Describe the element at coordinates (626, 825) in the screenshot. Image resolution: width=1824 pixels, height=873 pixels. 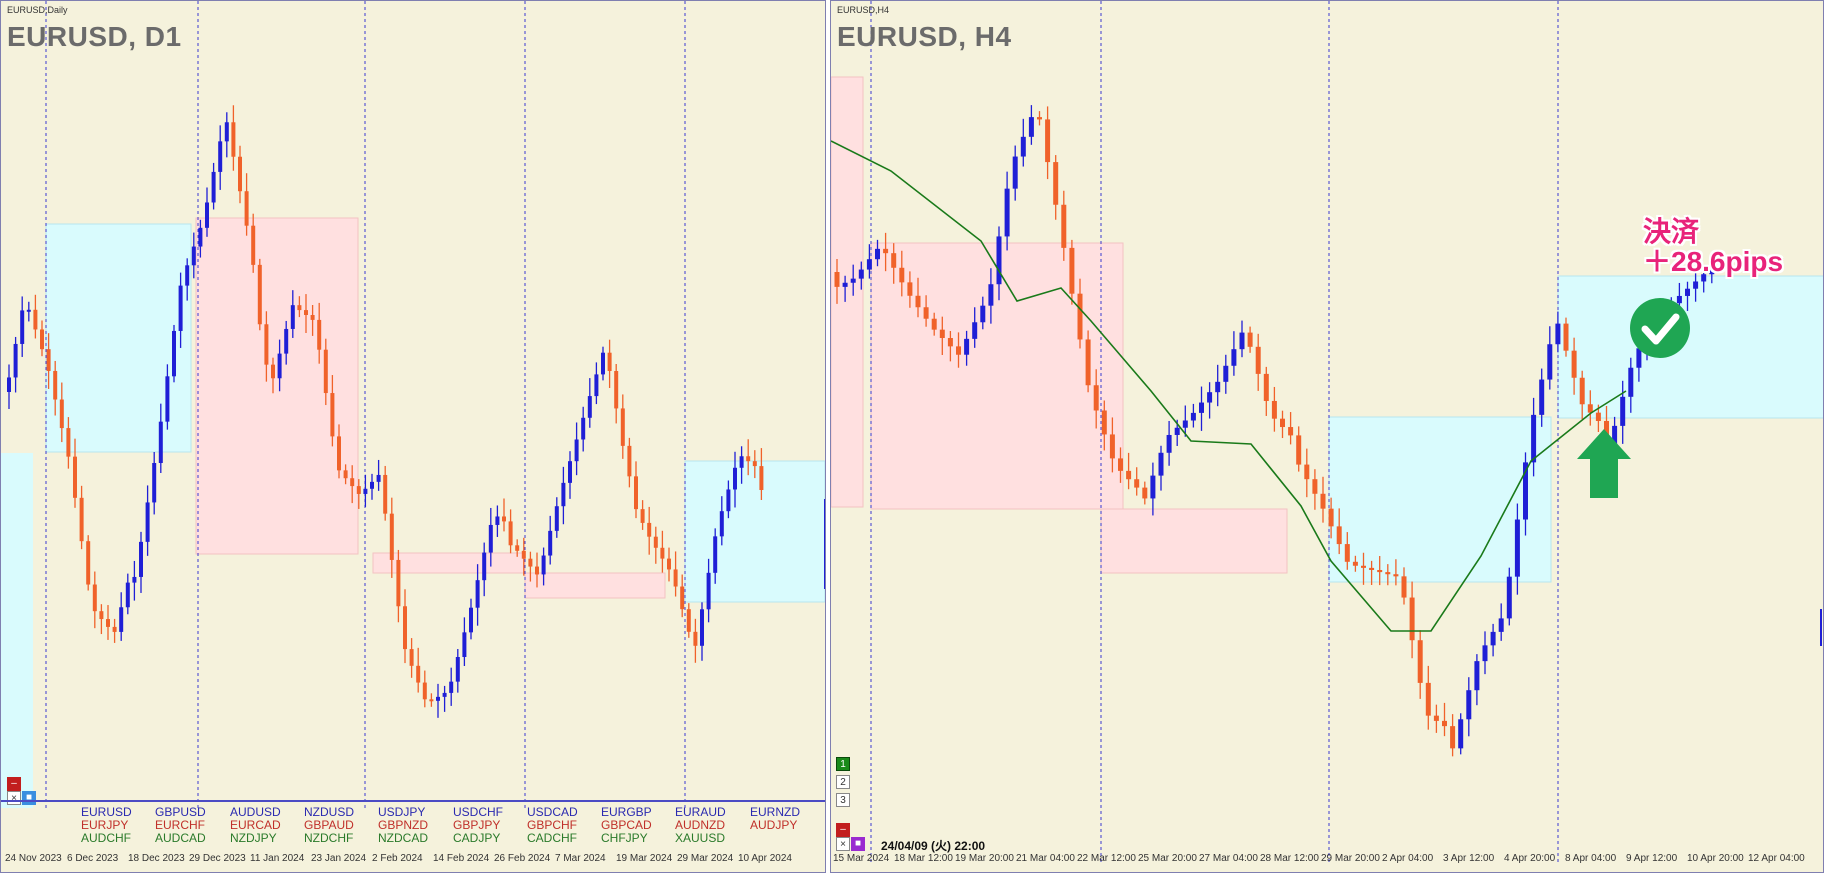
I see `symbol-link: GBPCAD` at that location.